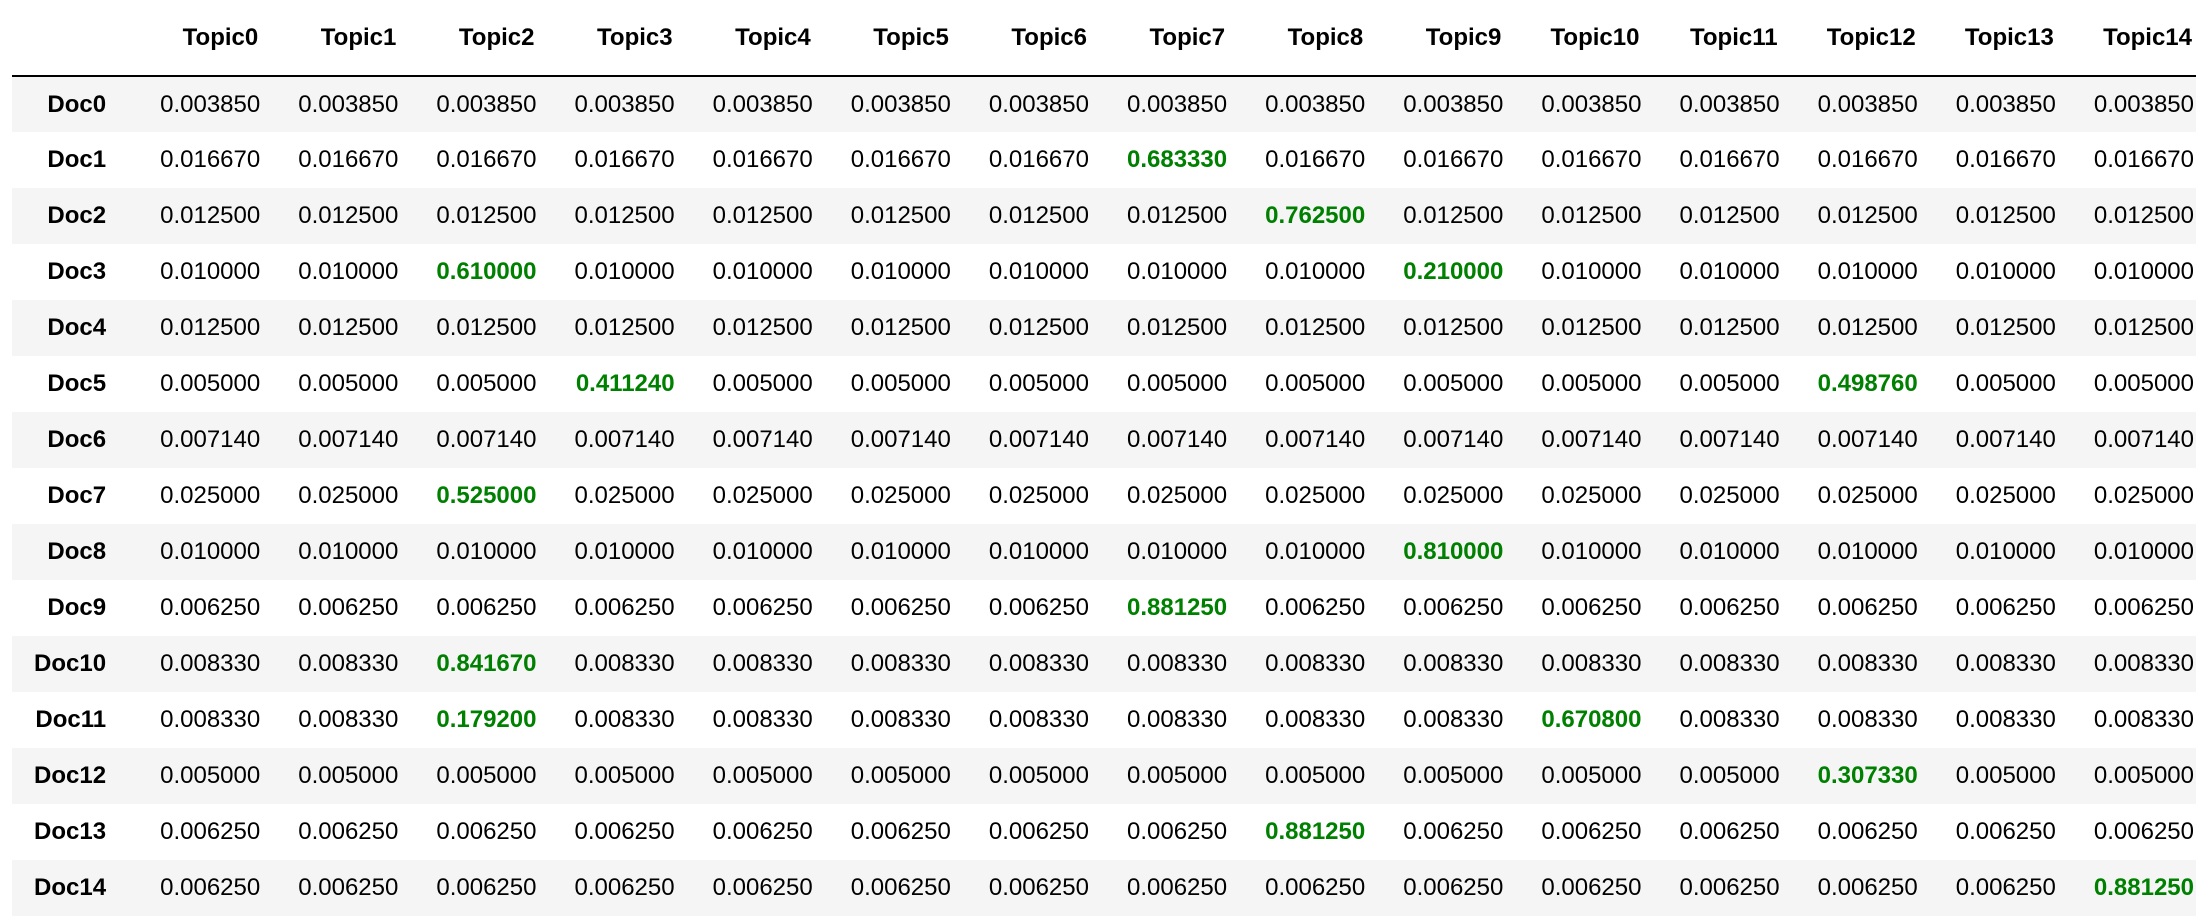 The image size is (2196, 916). I want to click on column-header: Topic5, so click(883, 38).